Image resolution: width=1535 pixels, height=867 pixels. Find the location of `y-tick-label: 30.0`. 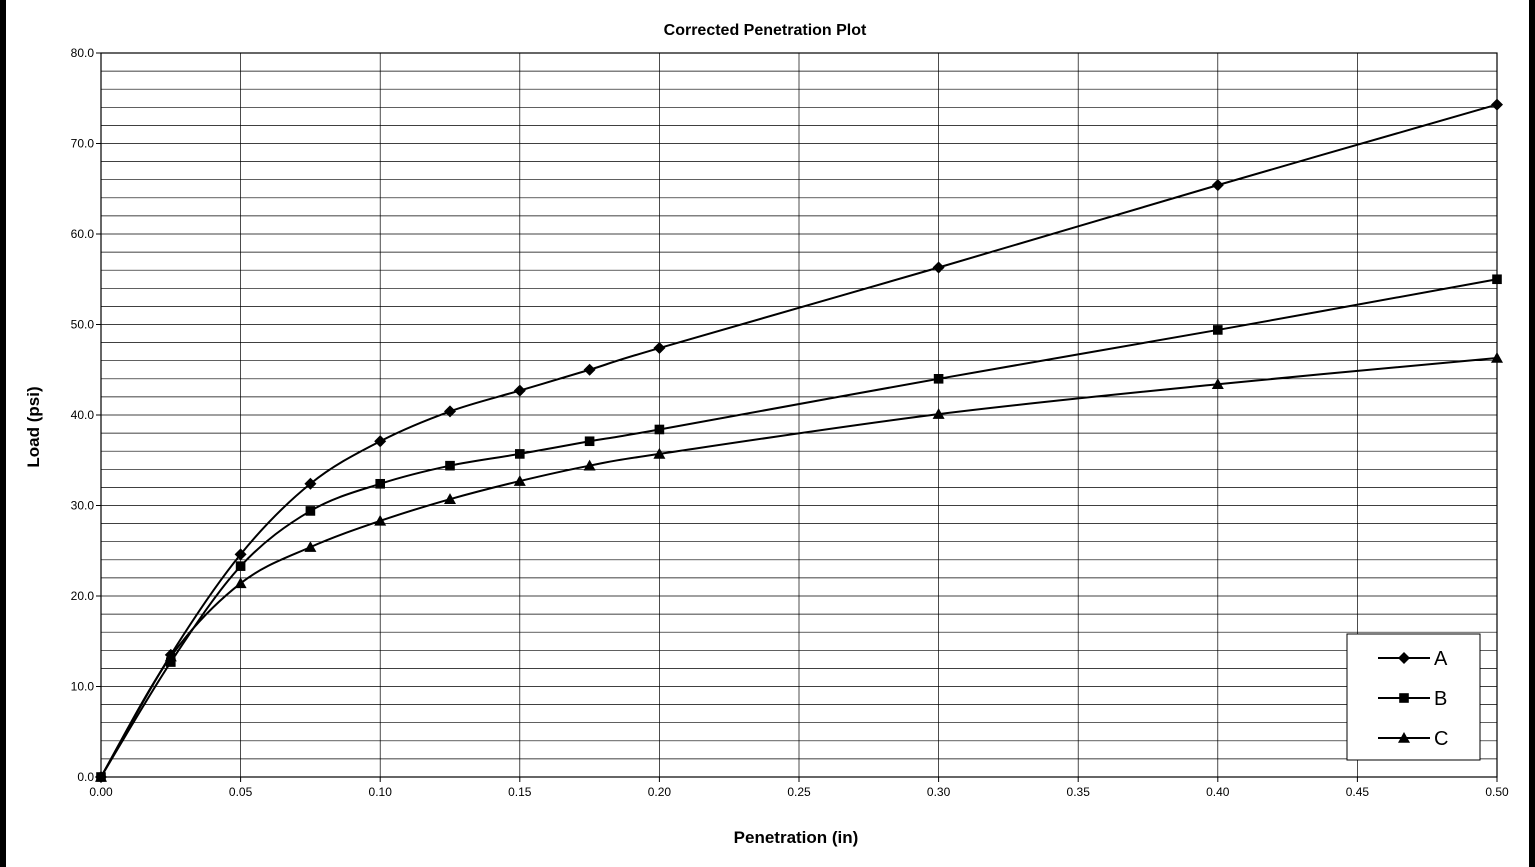

y-tick-label: 30.0 is located at coordinates (83, 506).